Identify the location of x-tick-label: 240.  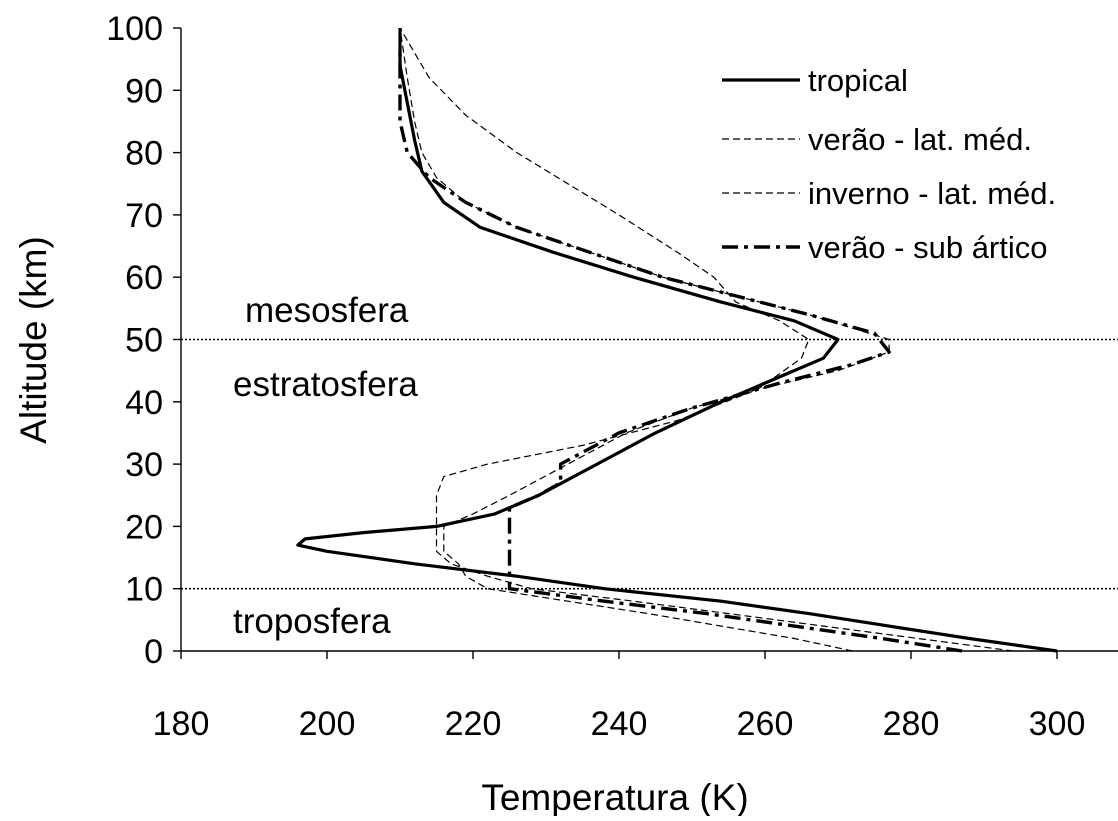
(619, 724).